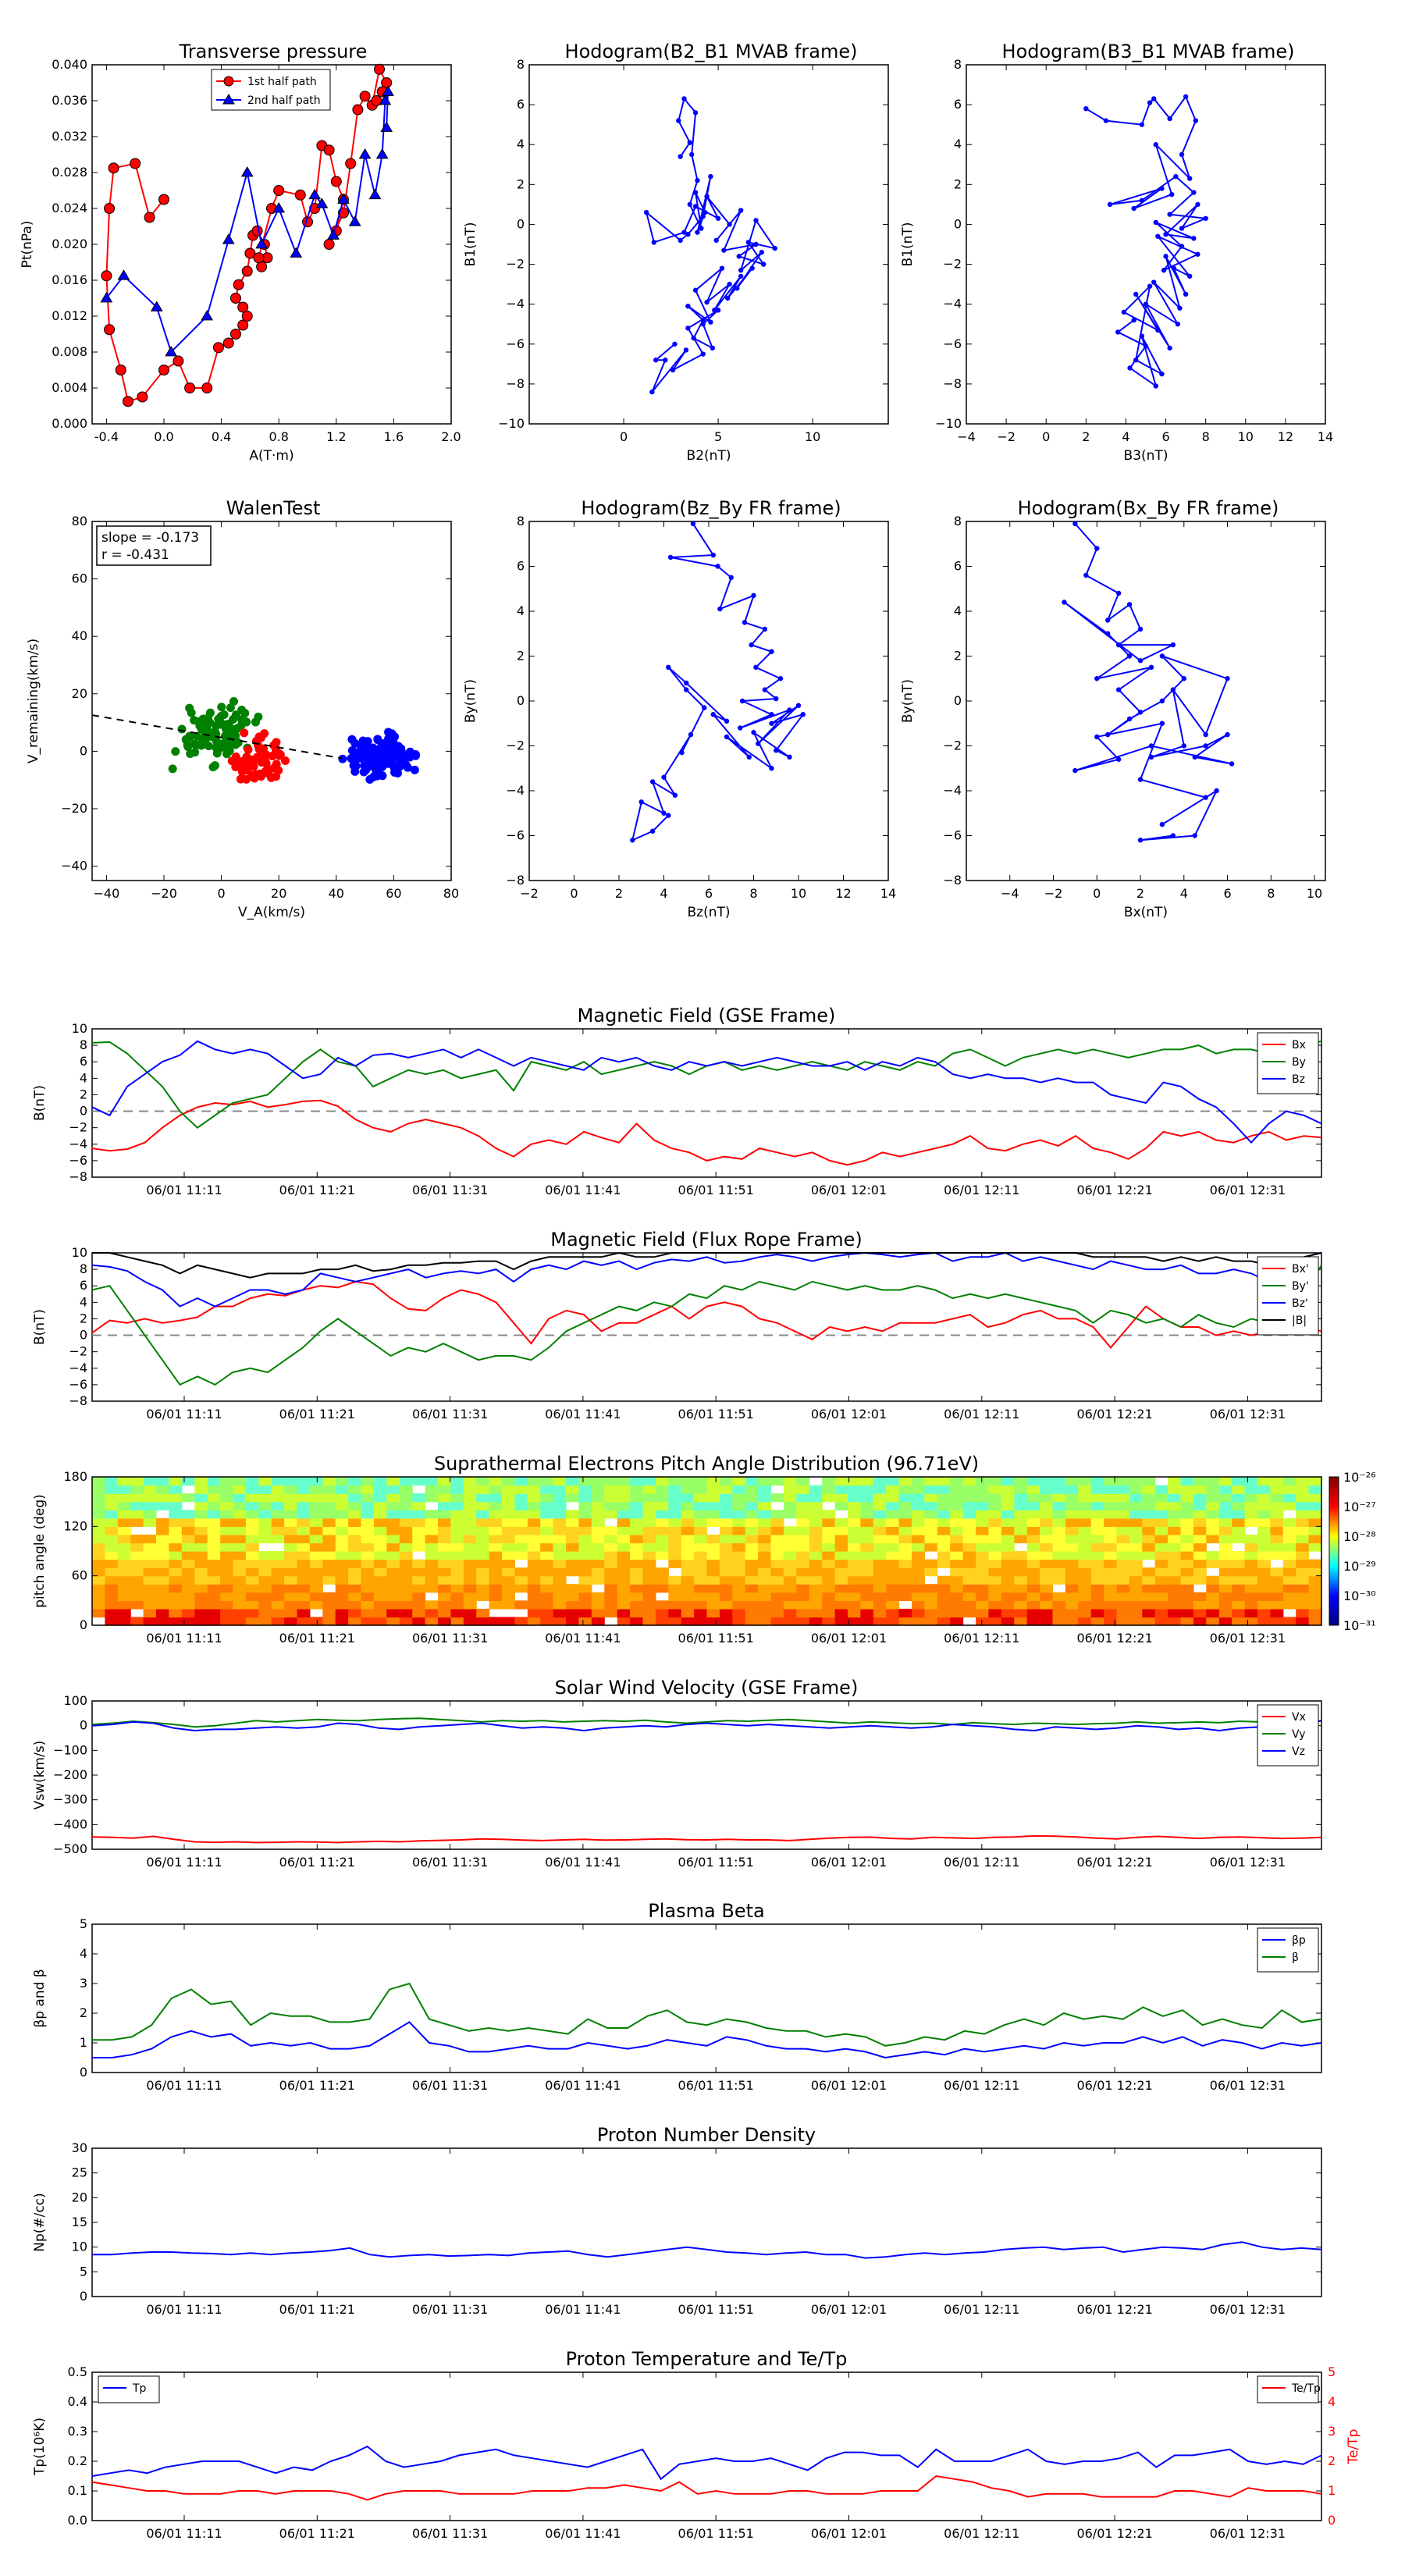 The height and width of the screenshot is (2576, 1405). Describe the element at coordinates (958, 700) in the screenshot. I see `hxy-ytick-label: 0` at that location.